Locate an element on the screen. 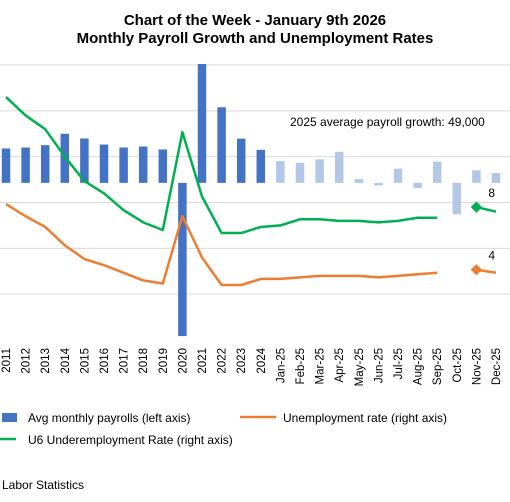 This screenshot has width=510, height=502. payroll-bar-2023 is located at coordinates (241, 160).